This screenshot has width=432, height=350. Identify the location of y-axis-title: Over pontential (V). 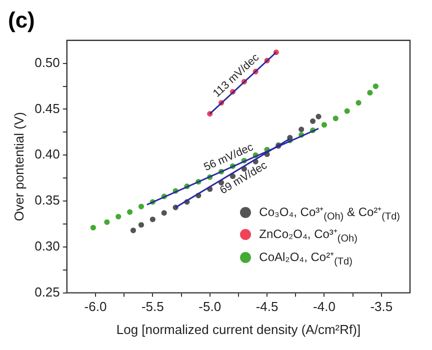
(18, 167).